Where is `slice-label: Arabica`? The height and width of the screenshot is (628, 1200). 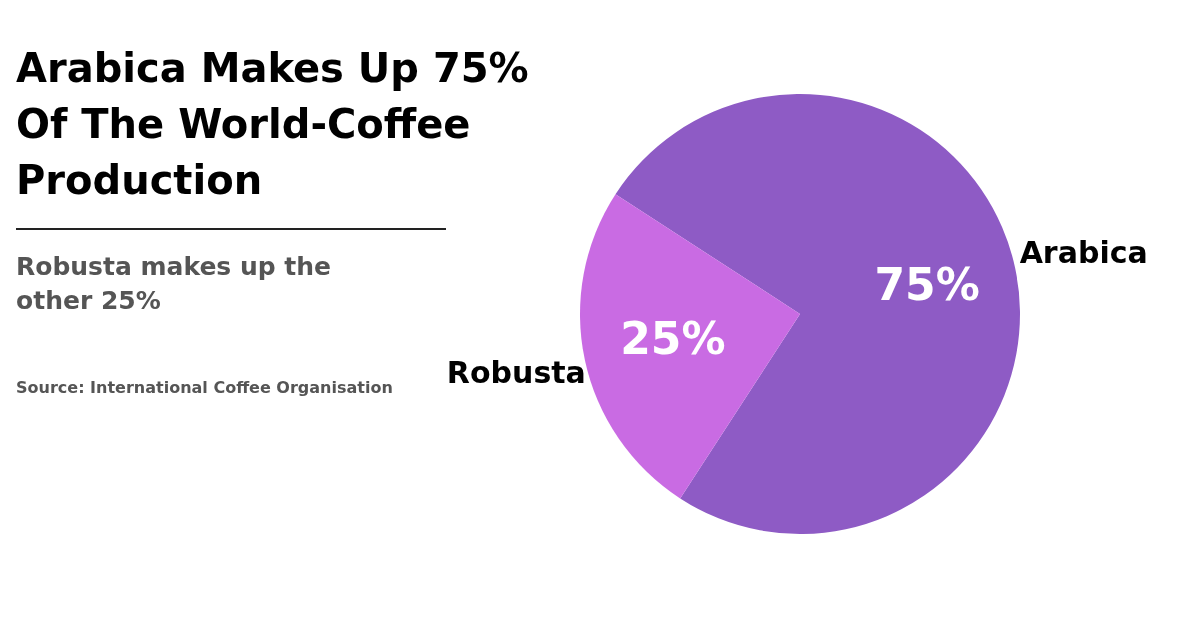
slice-label: Arabica is located at coordinates (1083, 252).